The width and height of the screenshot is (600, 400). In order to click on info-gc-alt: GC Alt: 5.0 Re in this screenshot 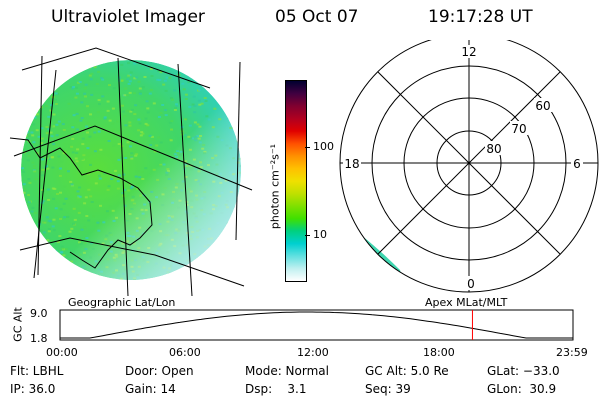, I will do `click(407, 371)`.